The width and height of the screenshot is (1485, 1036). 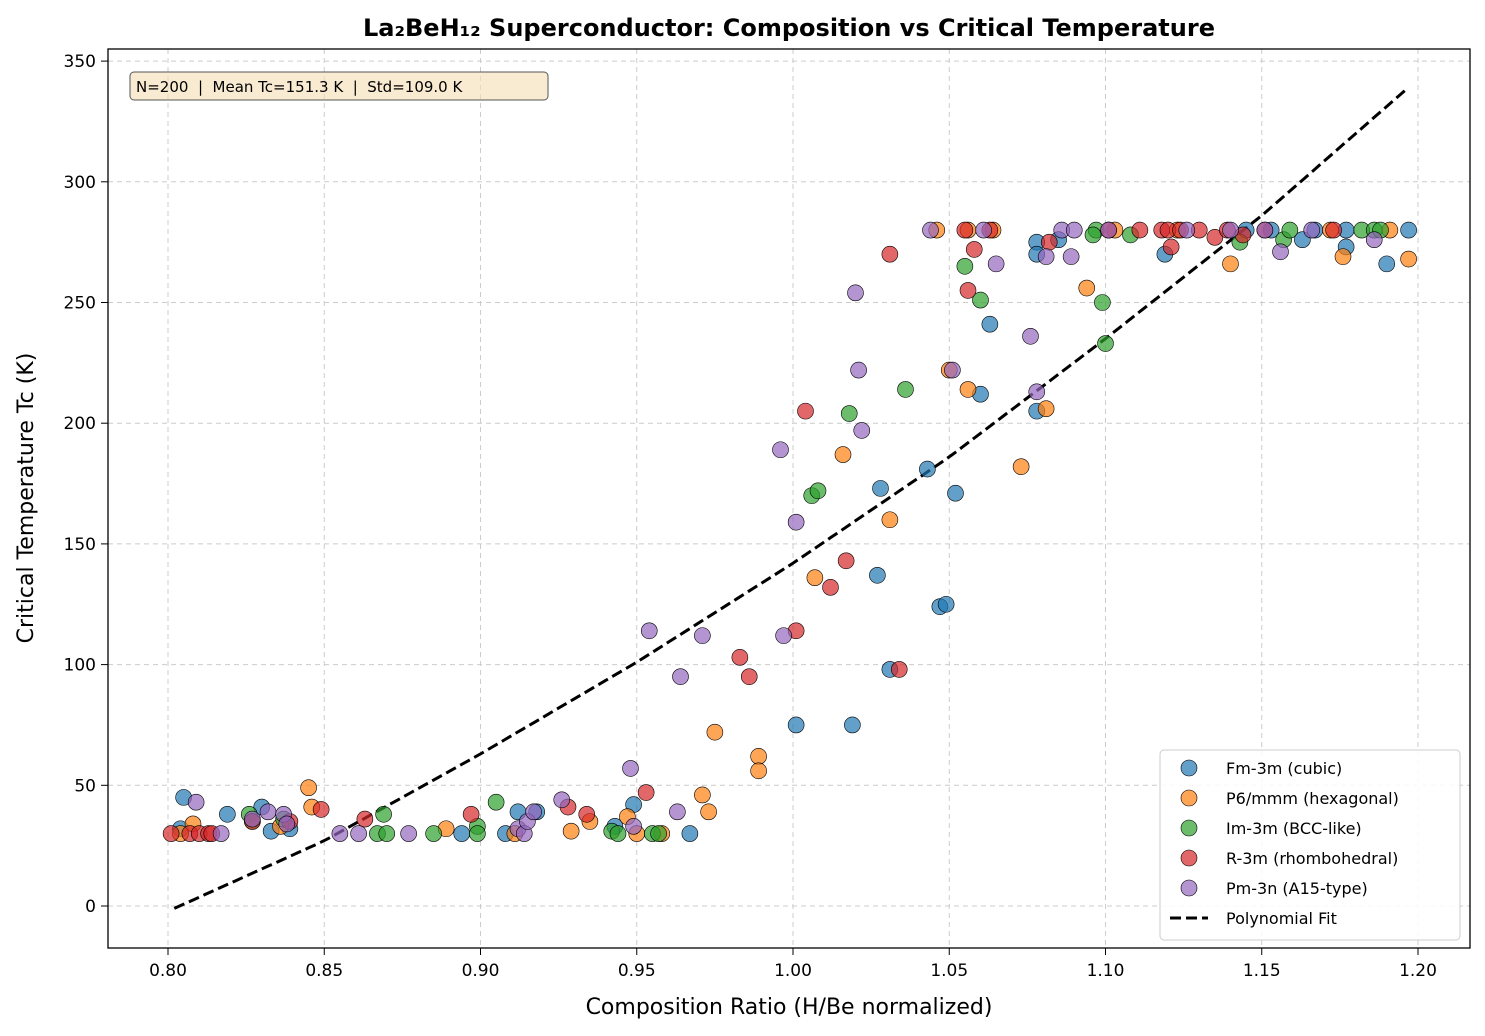 What do you see at coordinates (80, 666) in the screenshot?
I see `y-tick-label: 100` at bounding box center [80, 666].